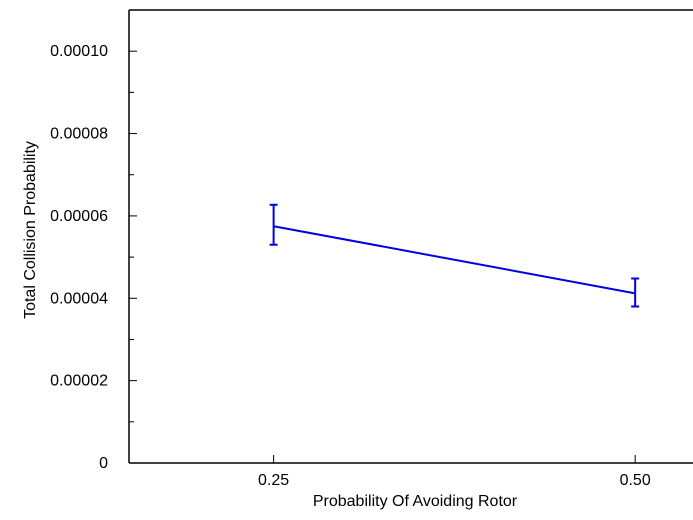  What do you see at coordinates (454, 260) in the screenshot?
I see `series-line` at bounding box center [454, 260].